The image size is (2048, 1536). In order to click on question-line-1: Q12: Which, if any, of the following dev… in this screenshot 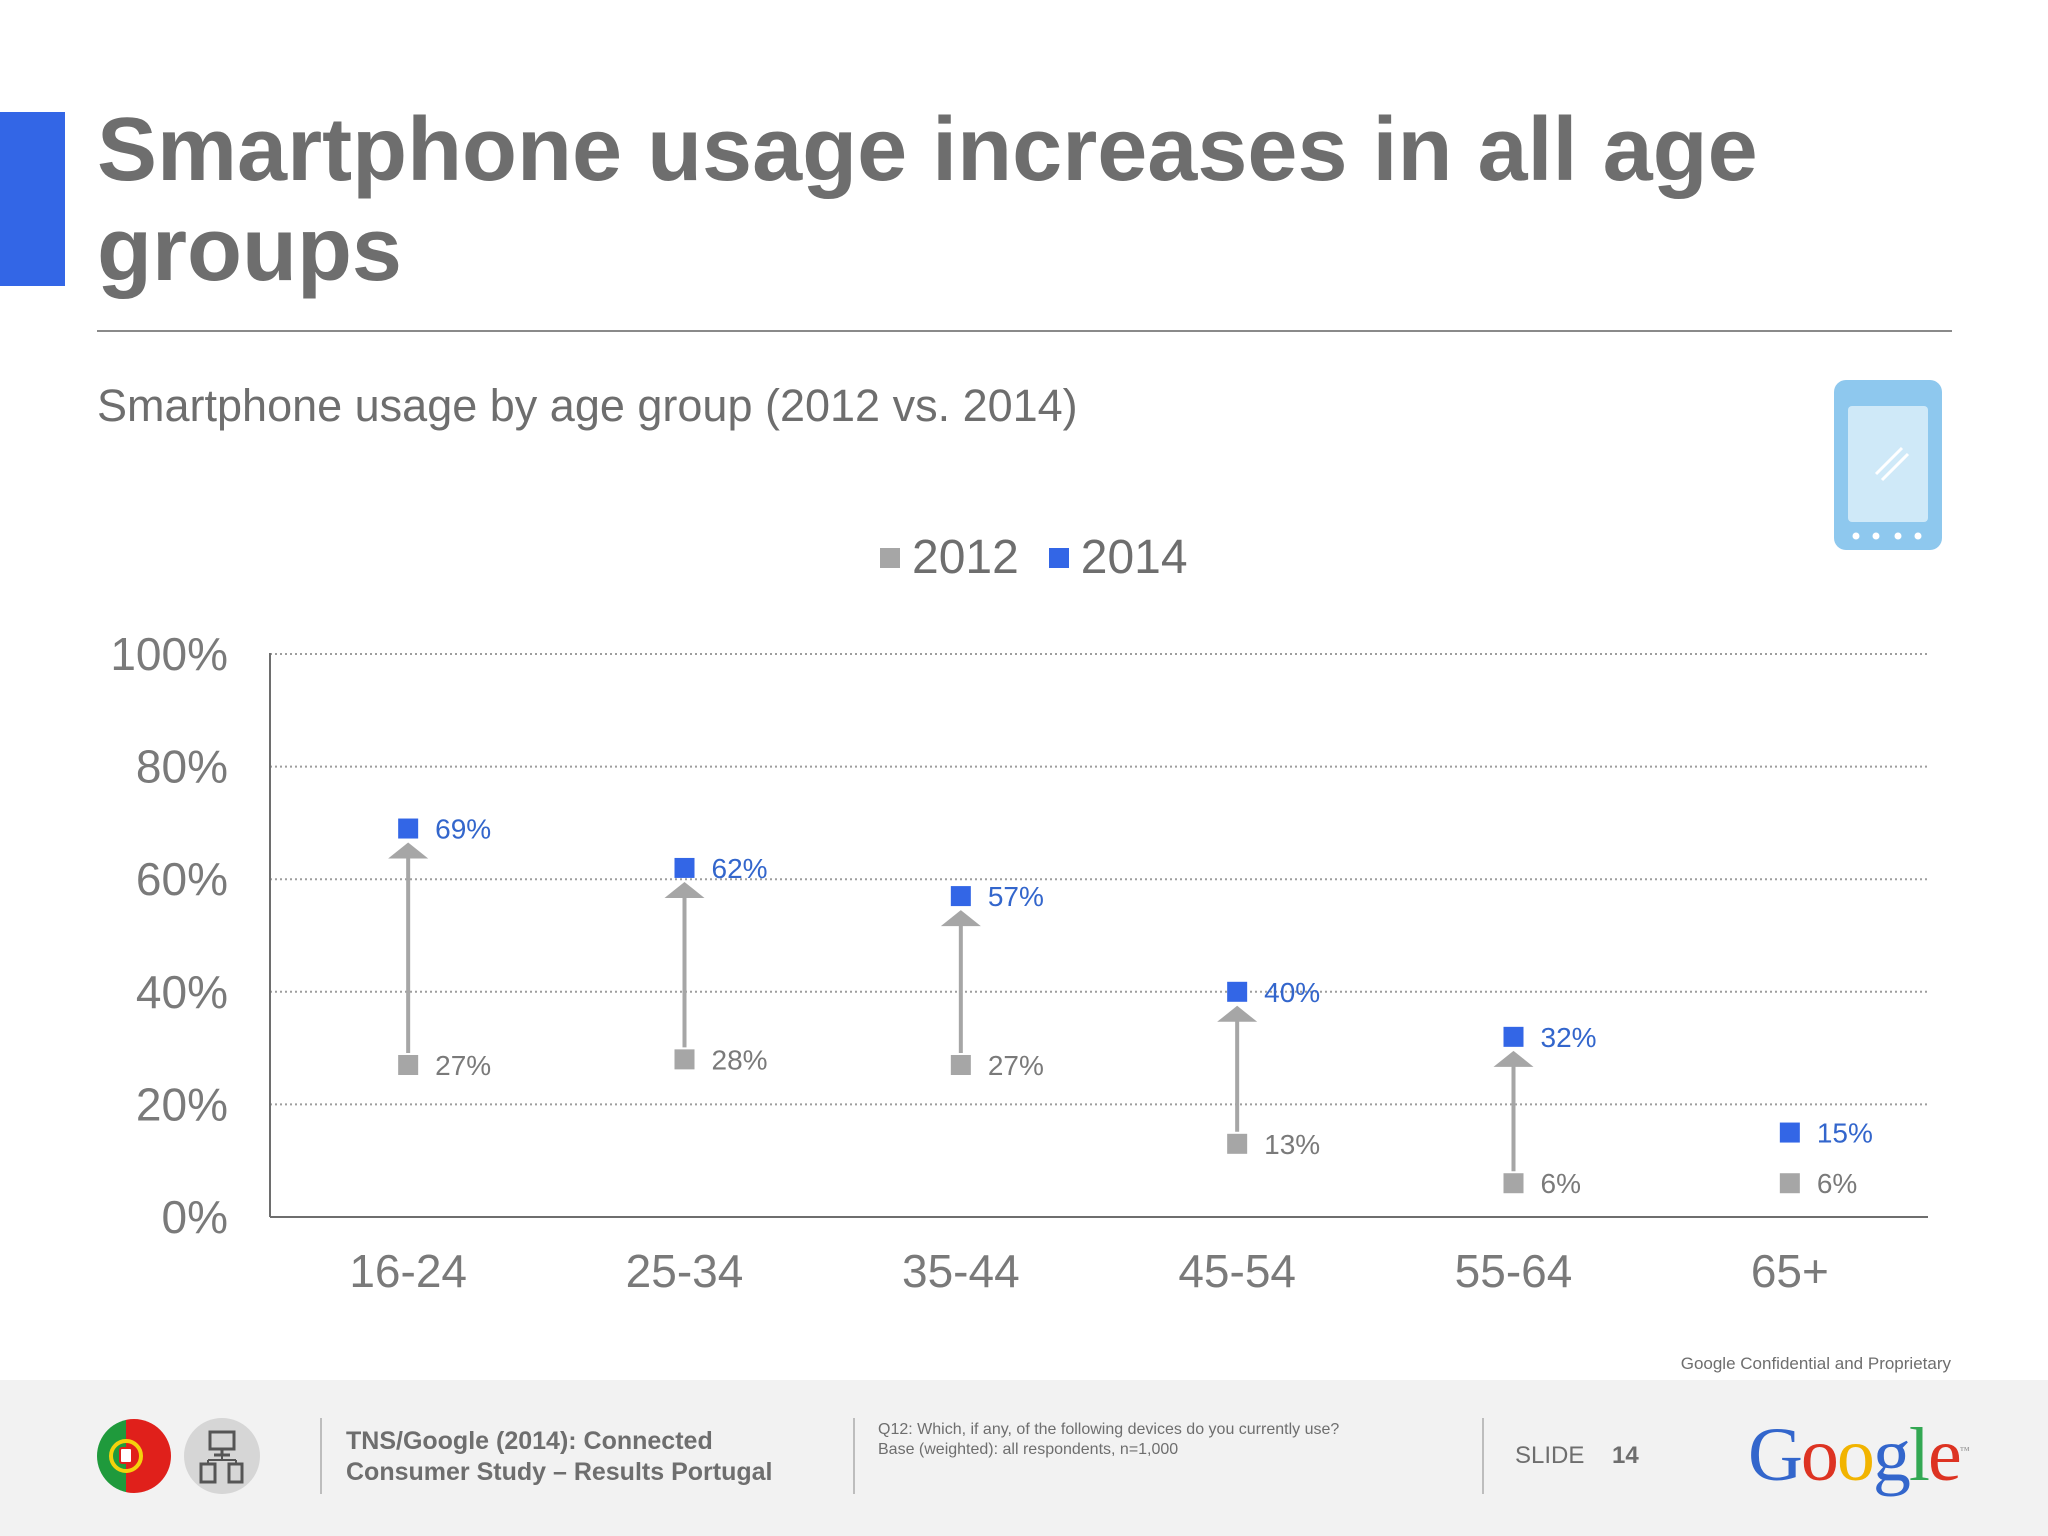, I will do `click(1109, 1429)`.